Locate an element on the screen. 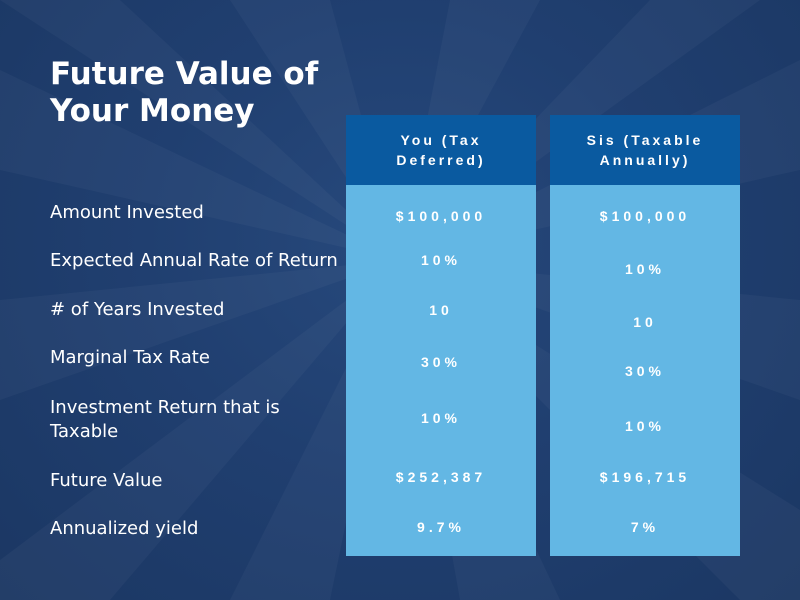 This screenshot has height=600, width=800. row-label-future-value: Future Value is located at coordinates (106, 480).